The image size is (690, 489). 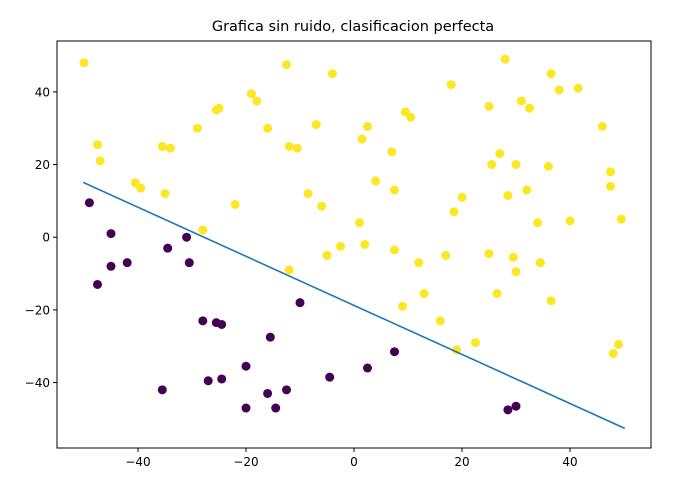 I want to click on x-tick-label: 20, so click(x=461, y=462).